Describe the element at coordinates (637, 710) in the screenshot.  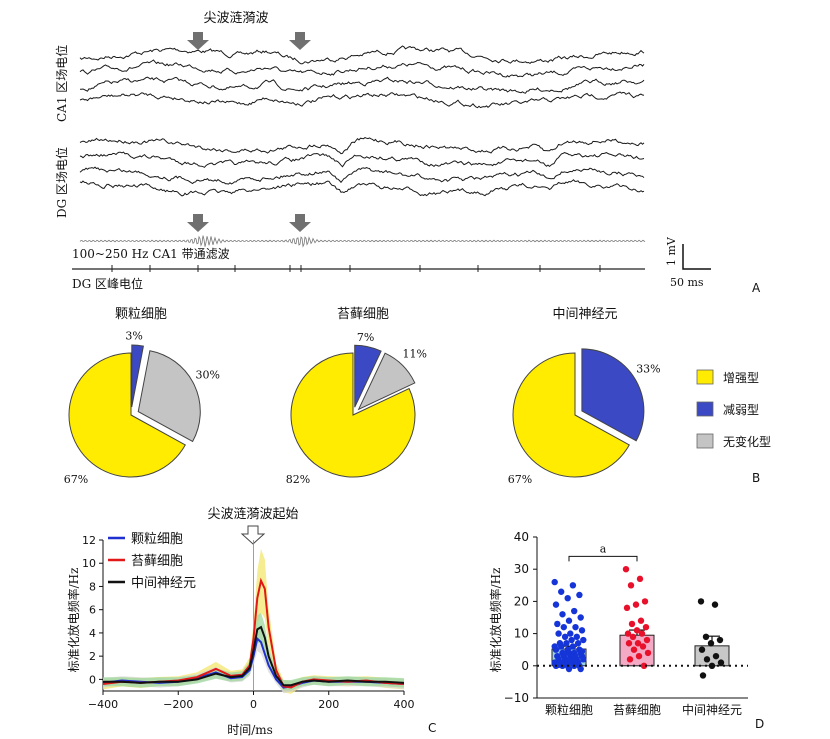
I see `x-category-label: 苔藓细胞` at that location.